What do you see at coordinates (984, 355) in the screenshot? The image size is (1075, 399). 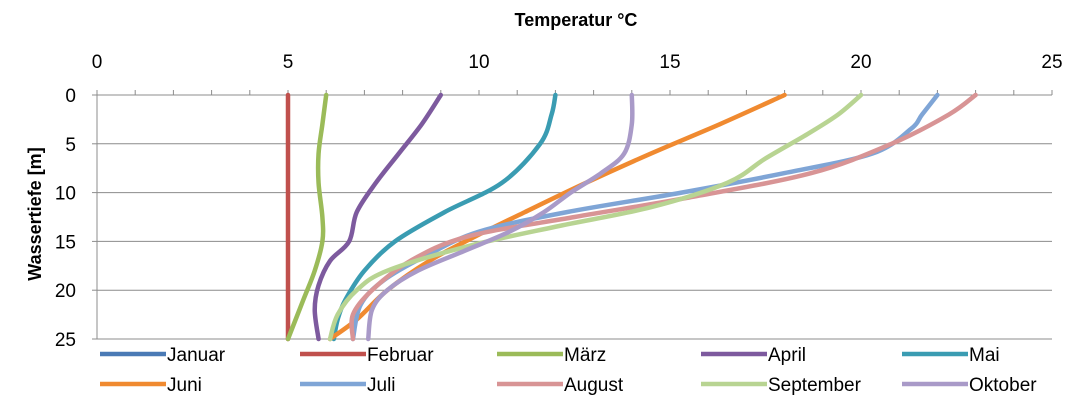 I see `legend-label: Mai` at bounding box center [984, 355].